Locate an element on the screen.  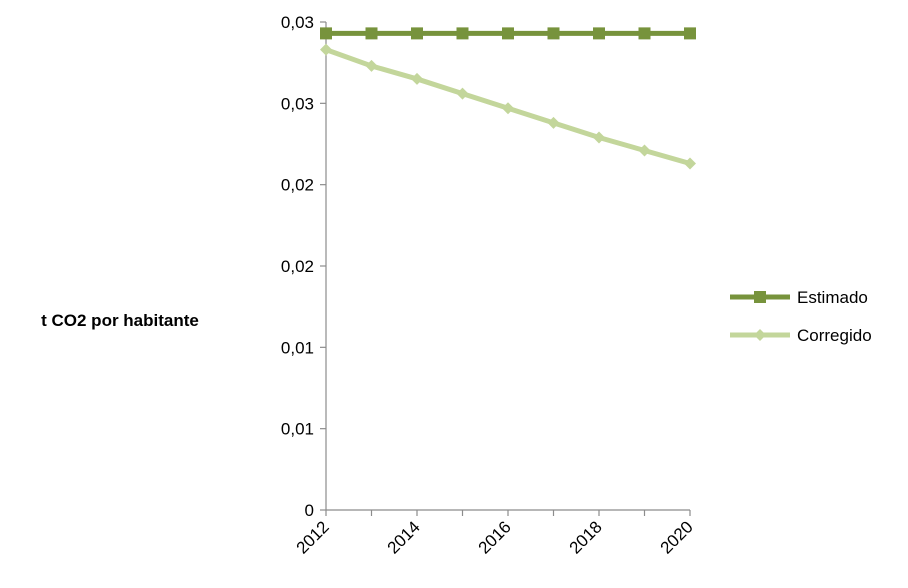
legend-item: Corregido is located at coordinates (801, 335).